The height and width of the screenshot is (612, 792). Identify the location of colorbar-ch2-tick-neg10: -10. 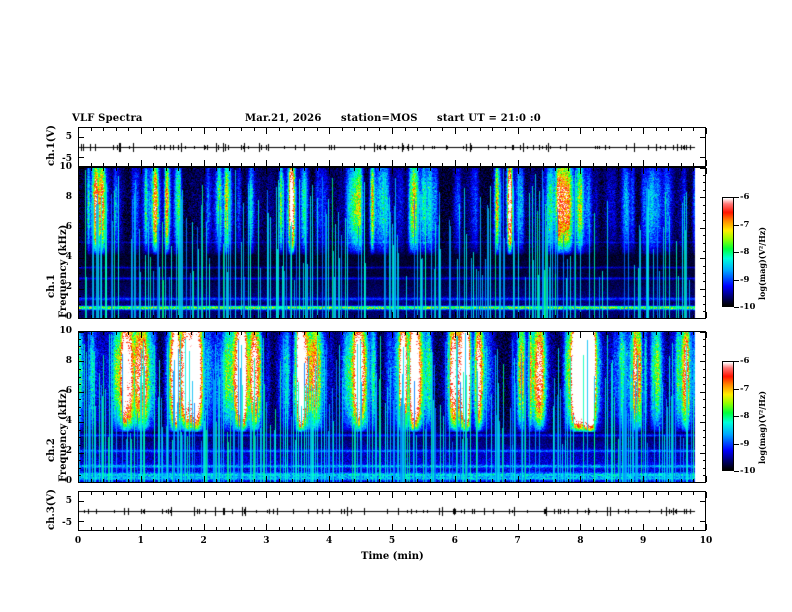
(748, 471).